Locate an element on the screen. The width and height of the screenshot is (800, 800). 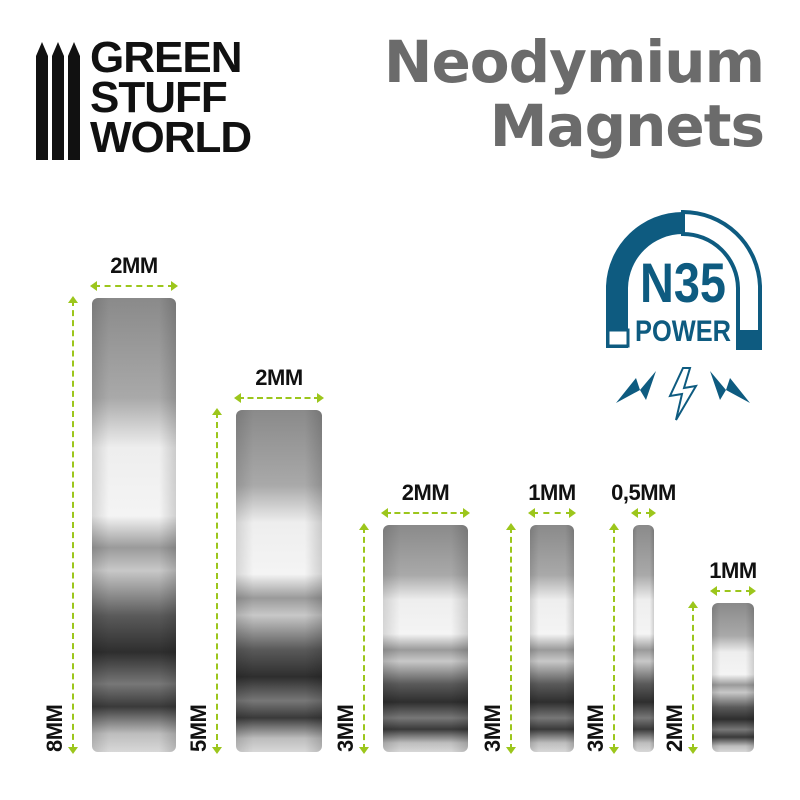
brand-name: GREEN STUFF WORLD is located at coordinates (171, 97).